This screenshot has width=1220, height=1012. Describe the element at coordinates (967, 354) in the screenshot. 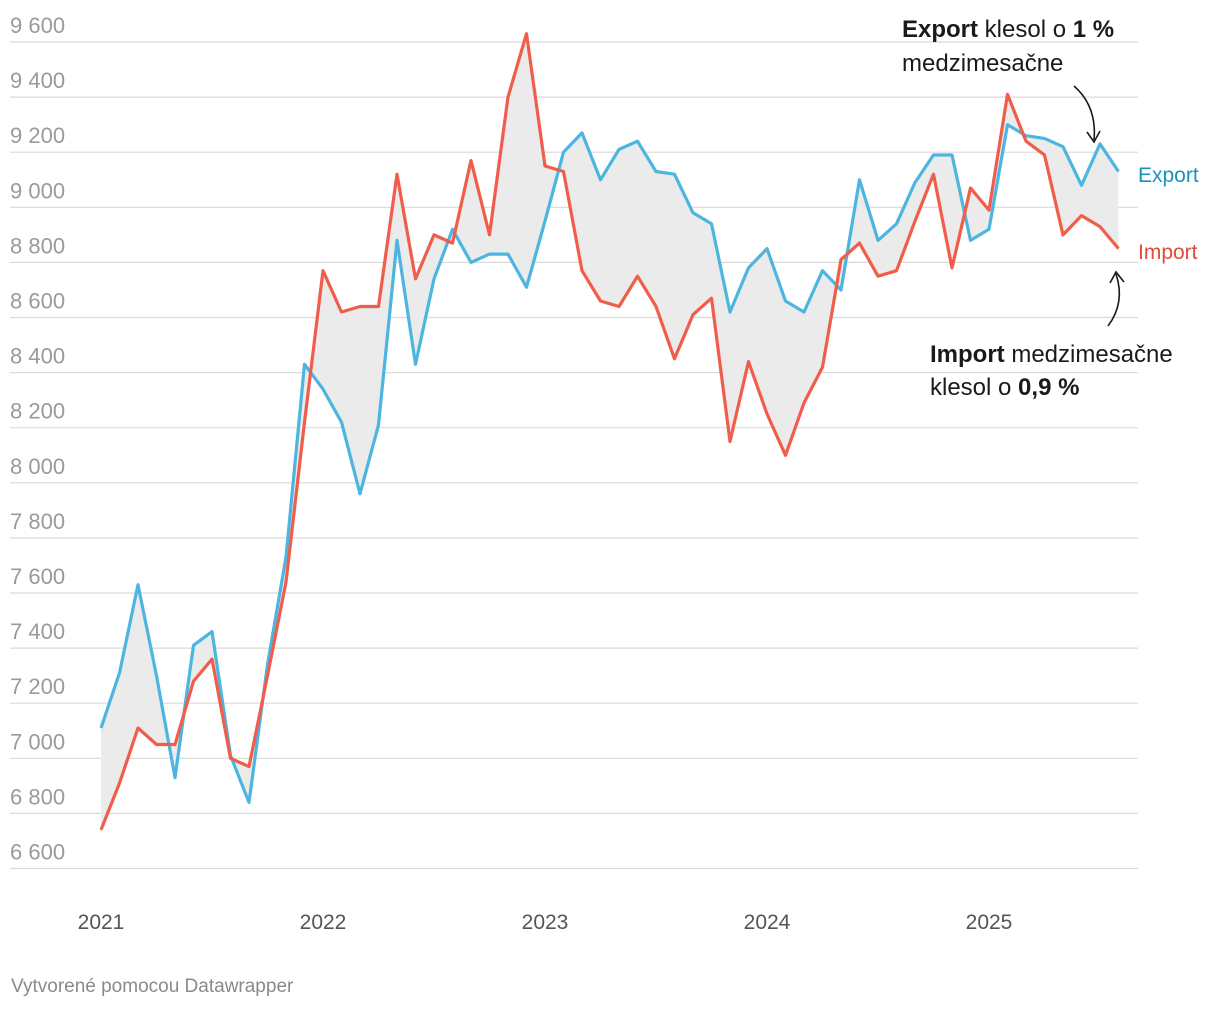

I see `import-annotation-bold: Import` at that location.